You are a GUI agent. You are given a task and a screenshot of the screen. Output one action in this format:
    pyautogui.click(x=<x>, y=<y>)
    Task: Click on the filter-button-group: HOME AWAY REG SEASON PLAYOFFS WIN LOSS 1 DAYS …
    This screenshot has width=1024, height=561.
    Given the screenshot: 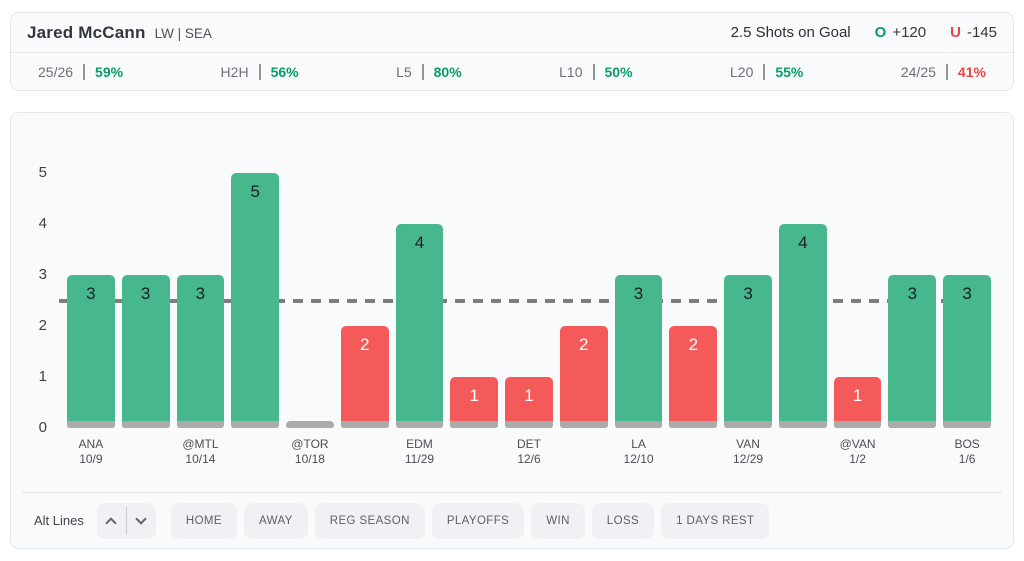 What is the action you would take?
    pyautogui.click(x=470, y=520)
    